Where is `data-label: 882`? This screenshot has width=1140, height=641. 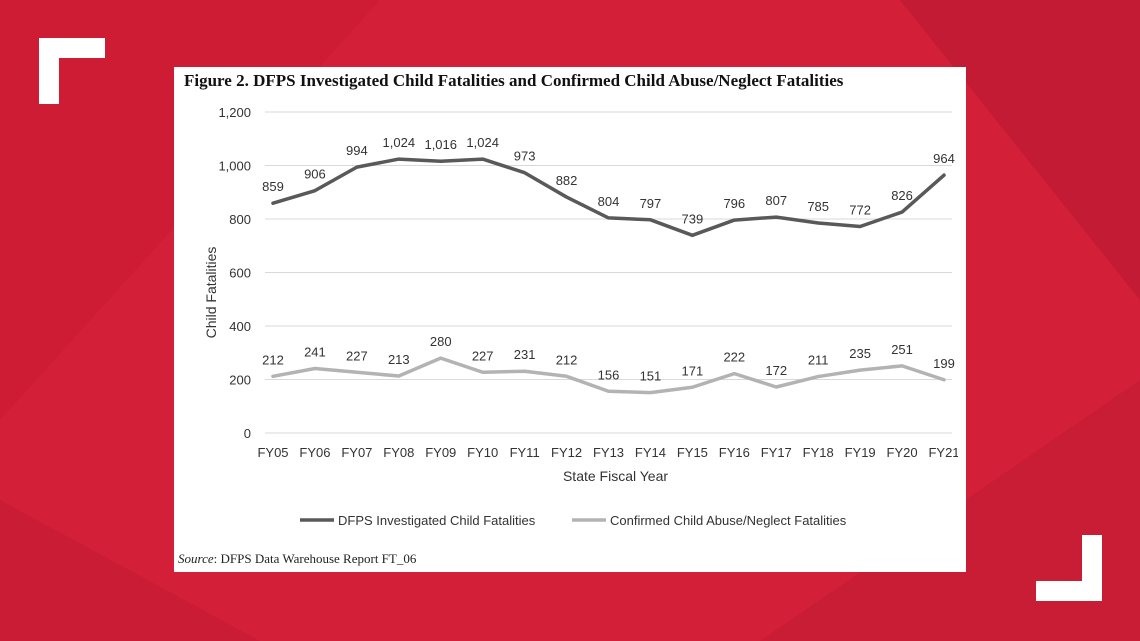 data-label: 882 is located at coordinates (567, 180).